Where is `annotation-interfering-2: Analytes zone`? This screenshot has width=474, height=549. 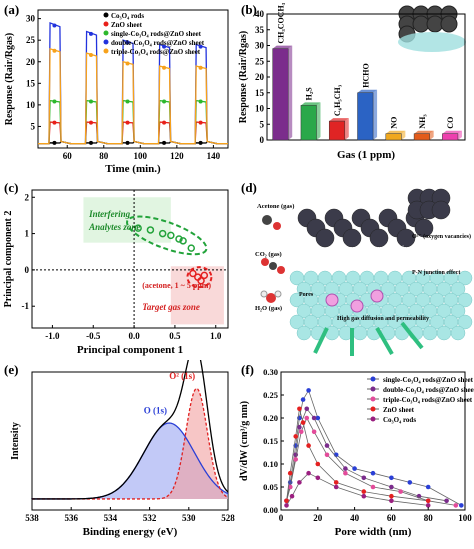
annotation-interfering-2: Analytes zone is located at coordinates (114, 227).